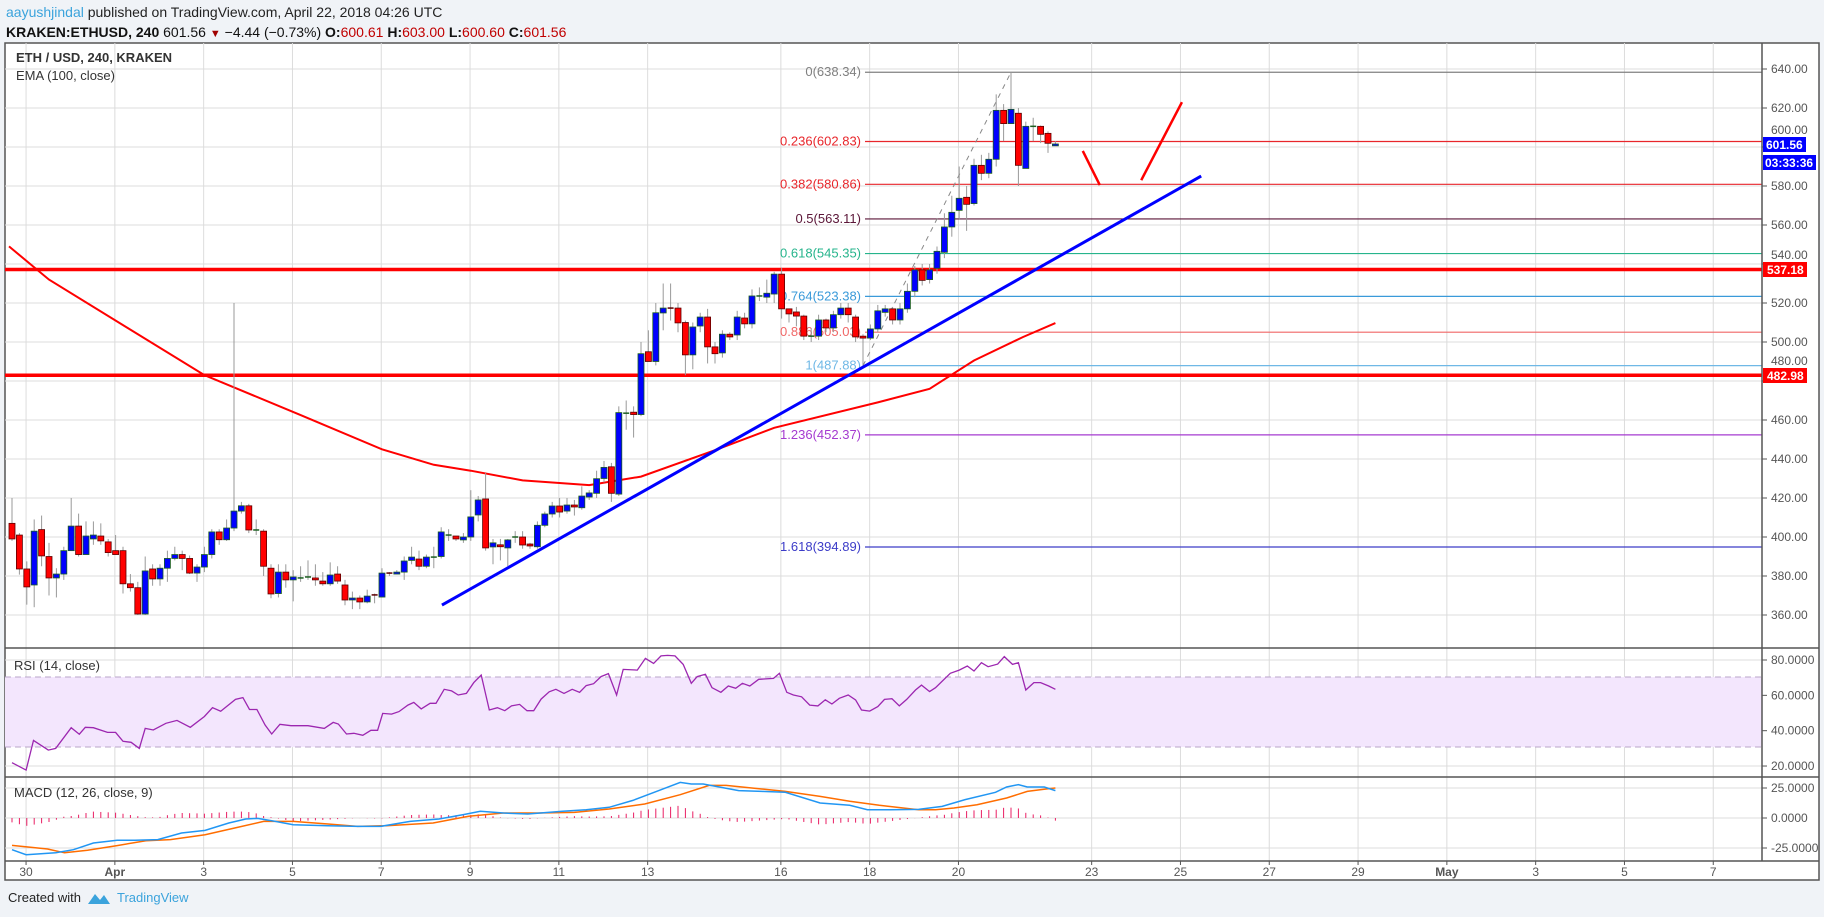 This screenshot has height=917, width=1824. What do you see at coordinates (44, 897) in the screenshot?
I see `created-with-text: Created with` at bounding box center [44, 897].